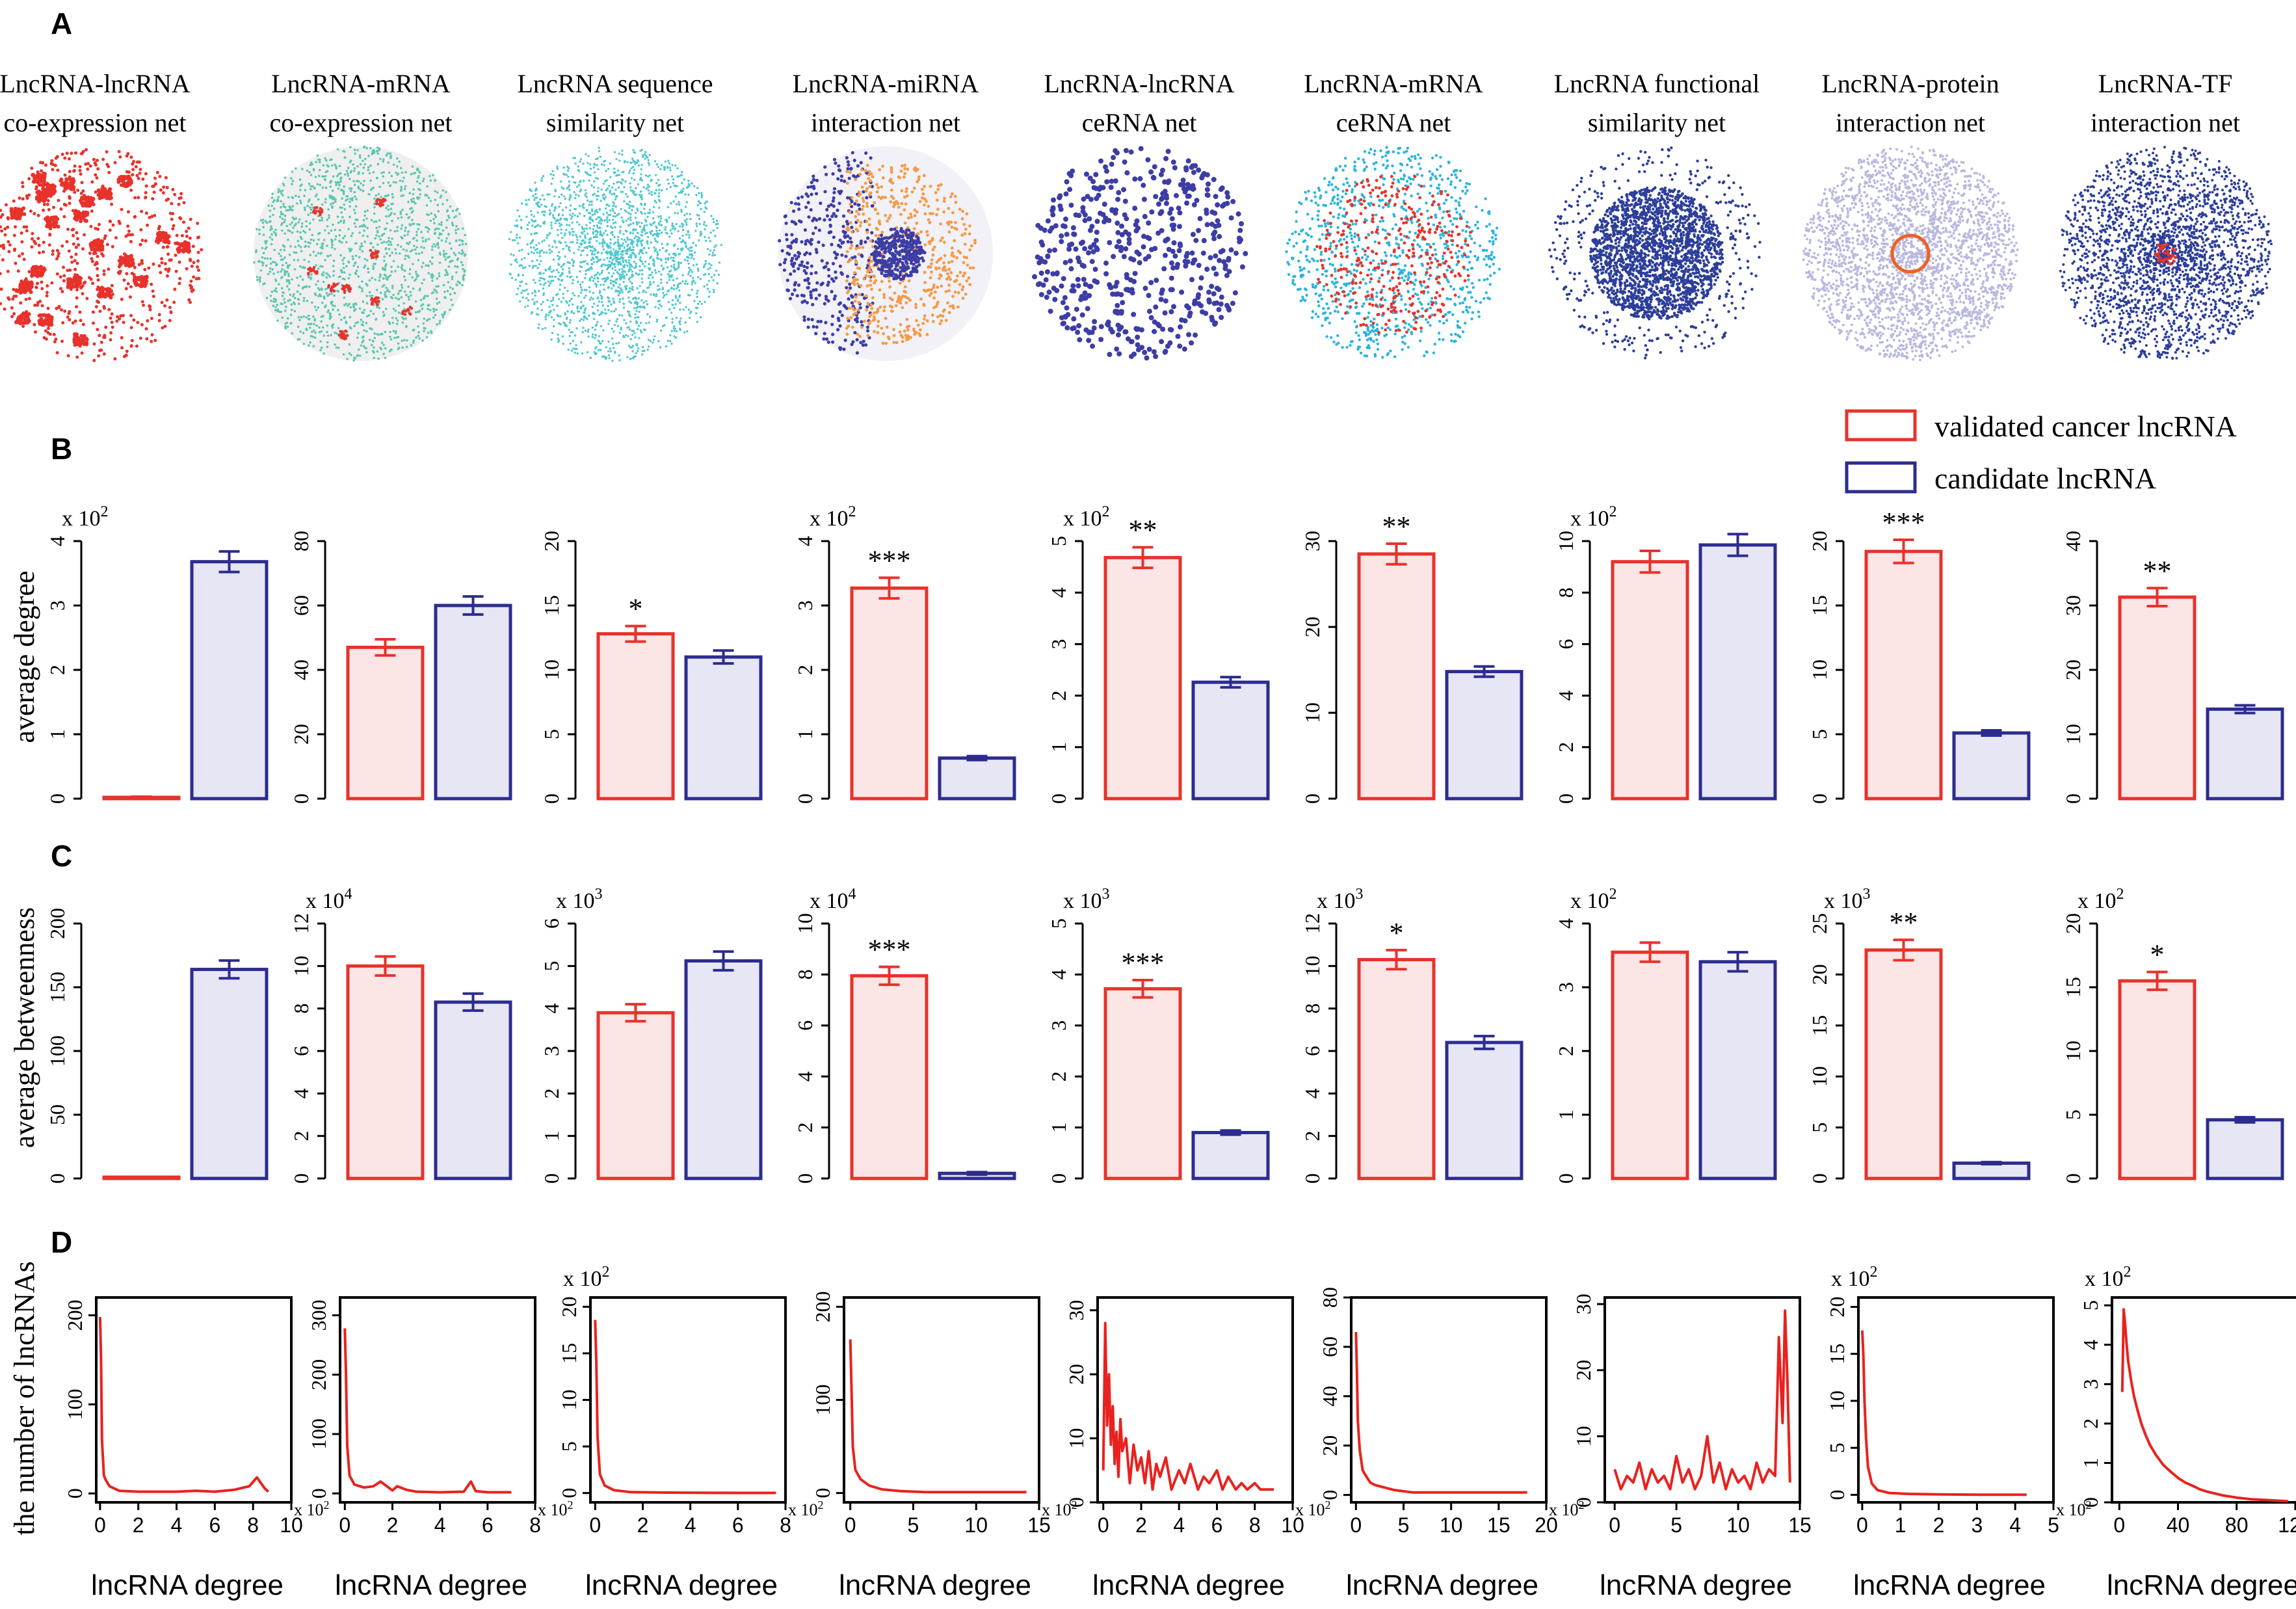 The height and width of the screenshot is (1609, 2296). What do you see at coordinates (61, 856) in the screenshot?
I see `panel-label-c: C` at bounding box center [61, 856].